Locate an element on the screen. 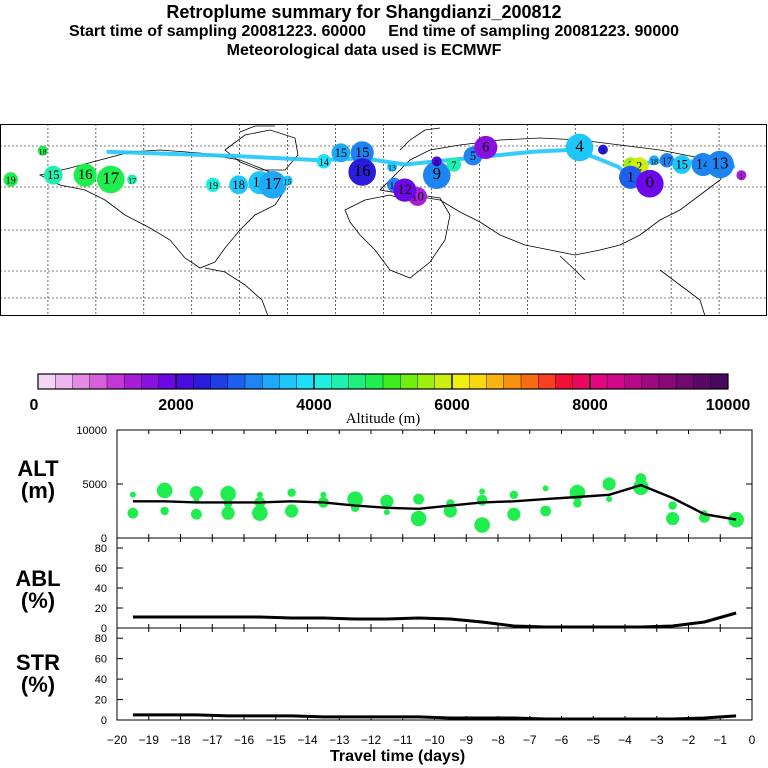  cluster-label: 9 is located at coordinates (437, 173).